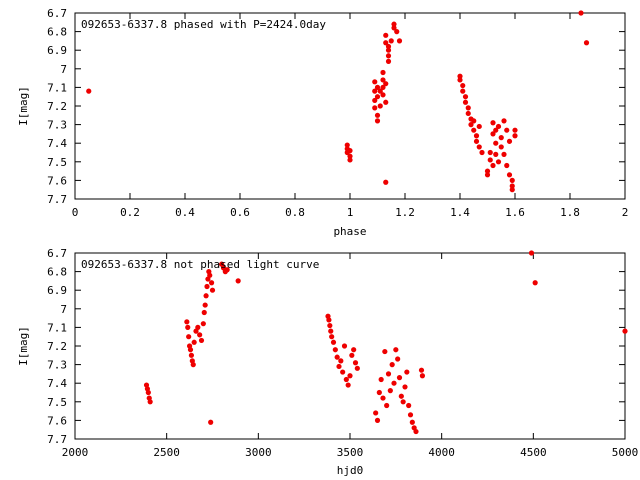 The width and height of the screenshot is (640, 480). Describe the element at coordinates (75, 452) in the screenshot. I see `x-tick-label: 2000` at that location.